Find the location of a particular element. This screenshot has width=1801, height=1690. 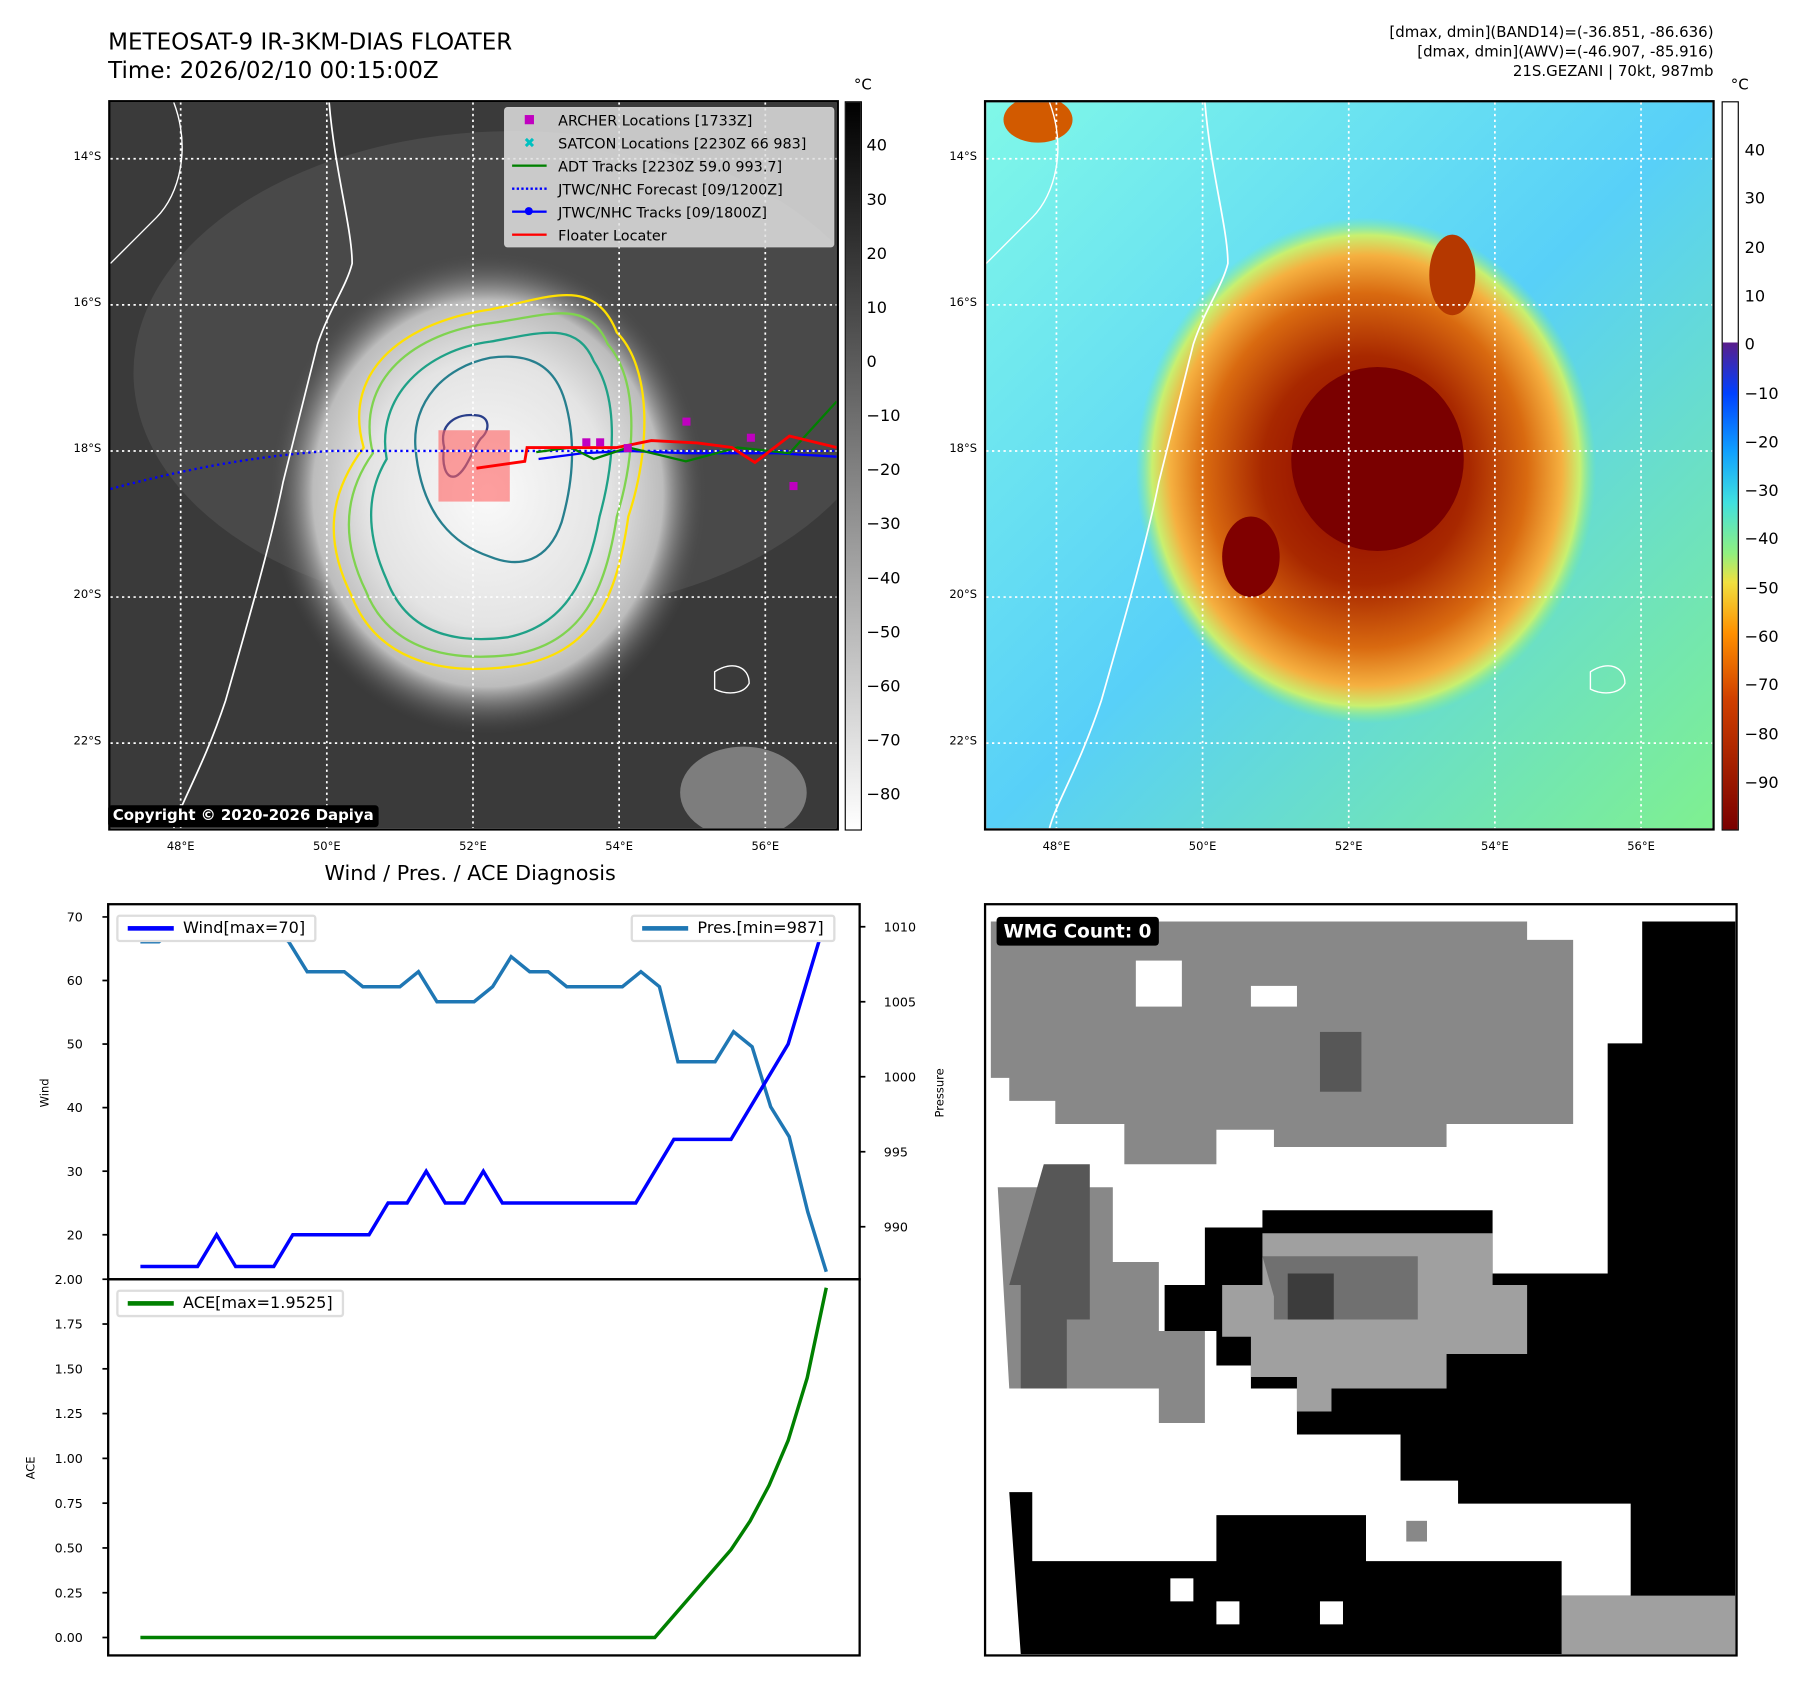

ir-colorbar-tick: −50 is located at coordinates (883, 632).